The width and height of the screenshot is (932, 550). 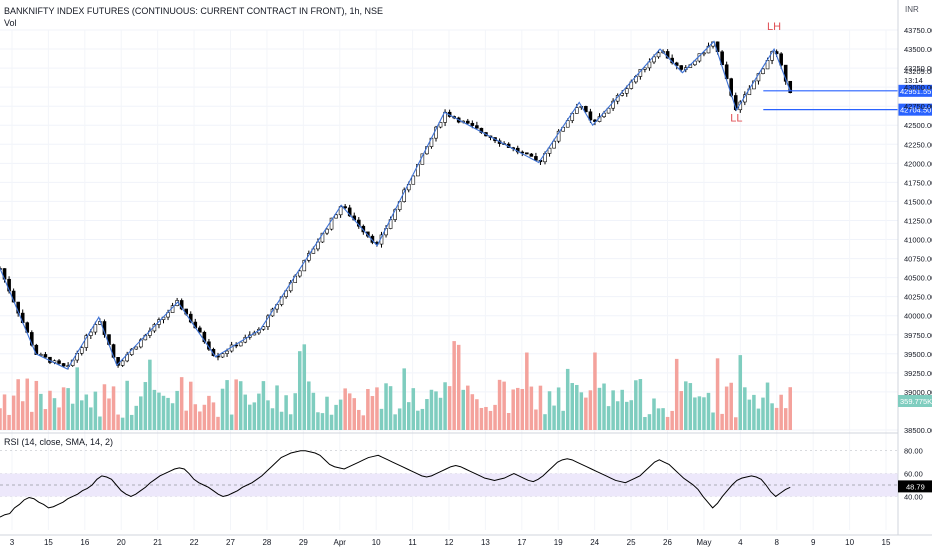 What do you see at coordinates (918, 278) in the screenshot?
I see `price-tick-label: 40500.00` at bounding box center [918, 278].